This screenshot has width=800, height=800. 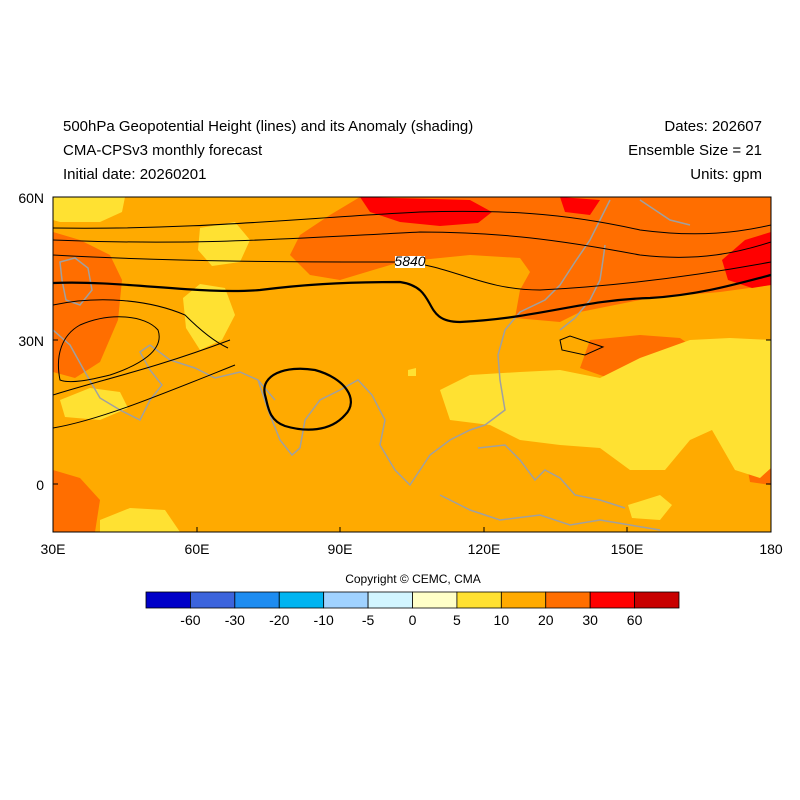 I want to click on contour-line-bold, so click(x=412, y=298).